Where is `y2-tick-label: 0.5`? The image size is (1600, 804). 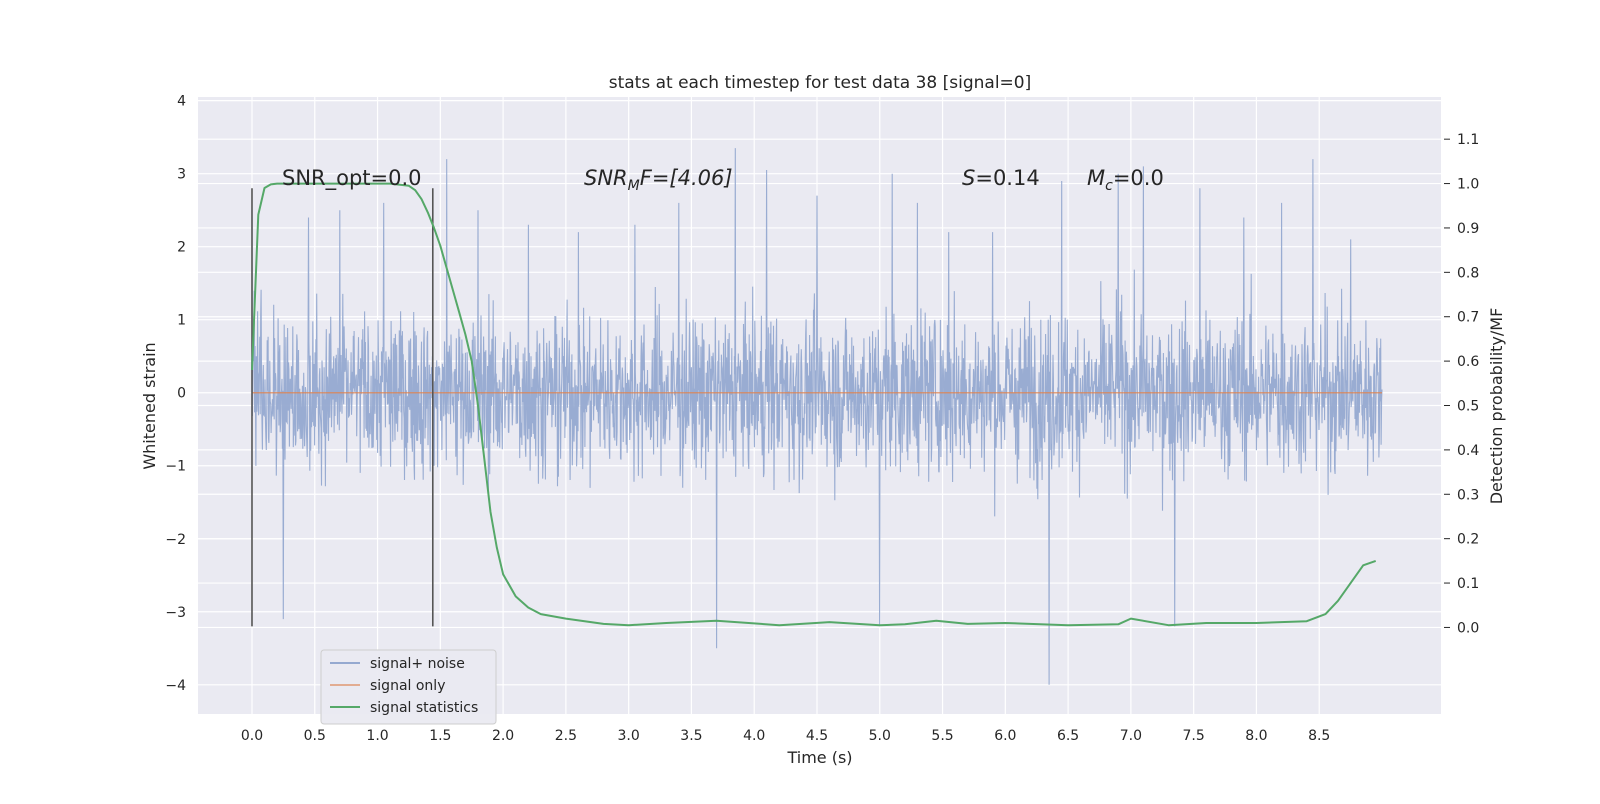
y2-tick-label: 0.5 is located at coordinates (1468, 407).